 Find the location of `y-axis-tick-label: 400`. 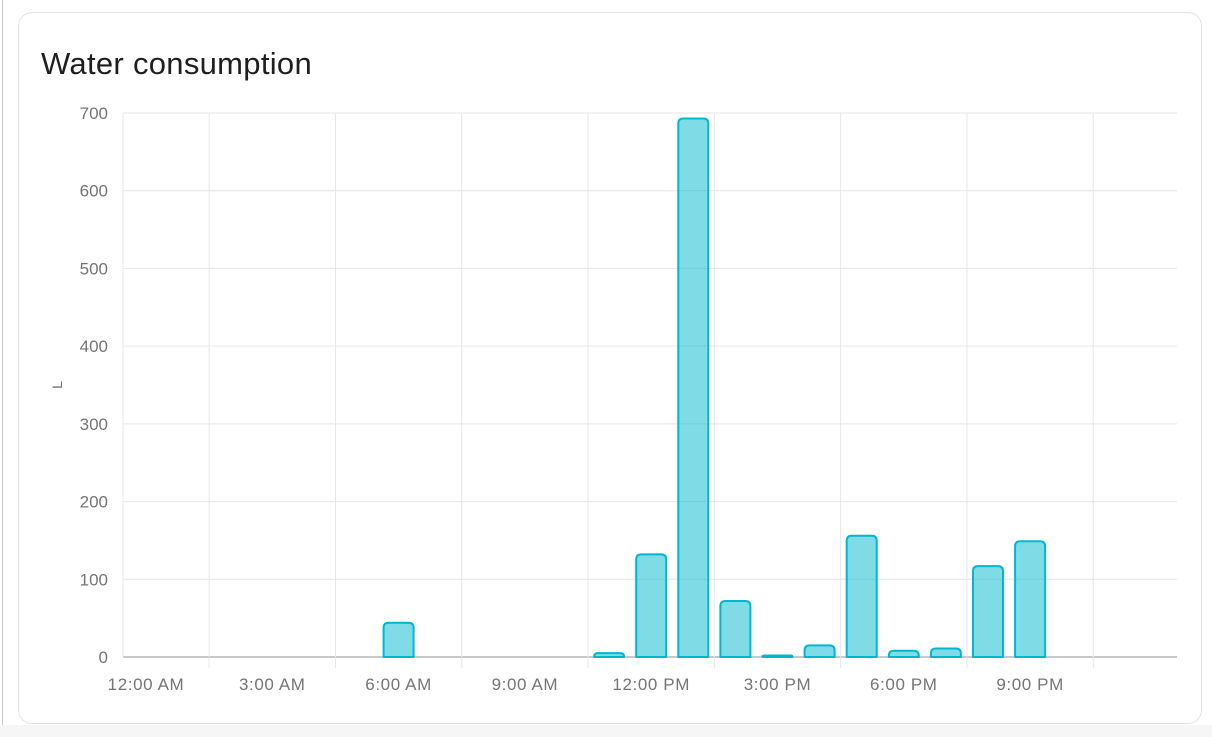

y-axis-tick-label: 400 is located at coordinates (94, 346).